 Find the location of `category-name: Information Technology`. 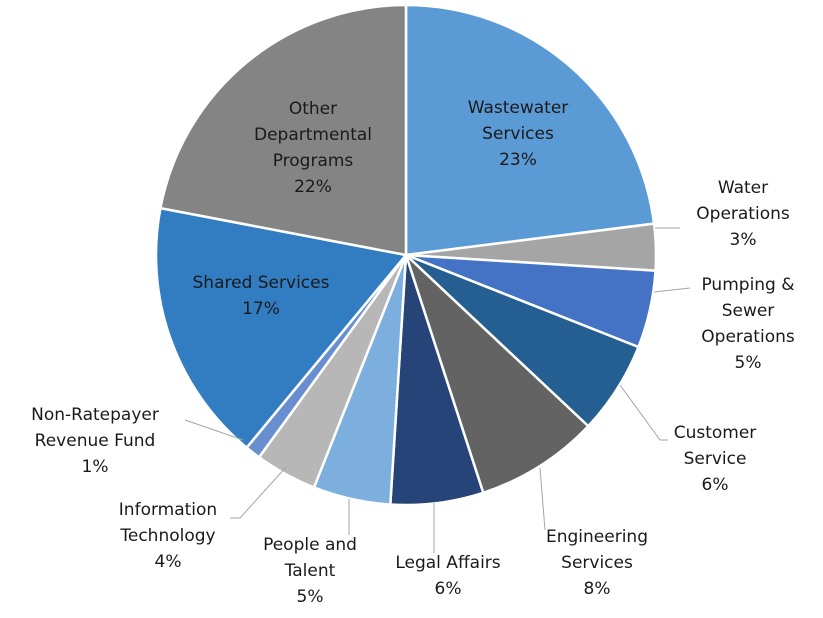

category-name: Information Technology is located at coordinates (168, 523).